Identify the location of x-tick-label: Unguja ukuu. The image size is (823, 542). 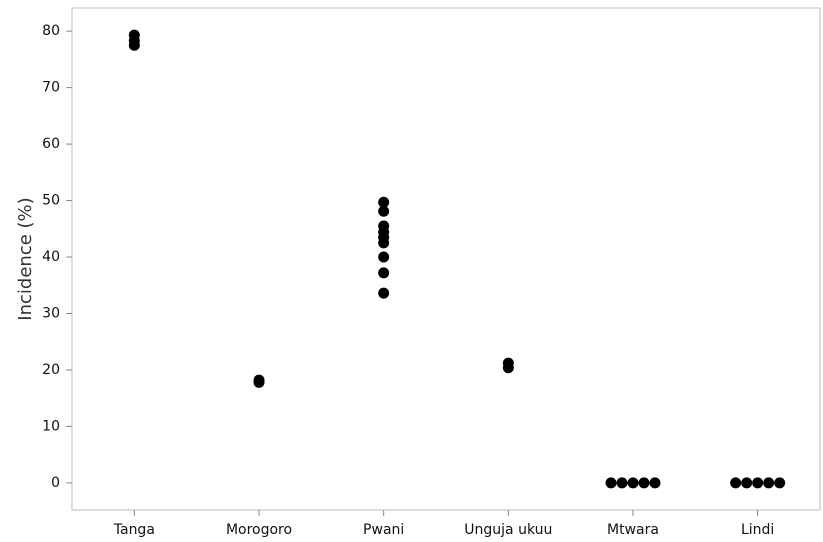
(508, 530).